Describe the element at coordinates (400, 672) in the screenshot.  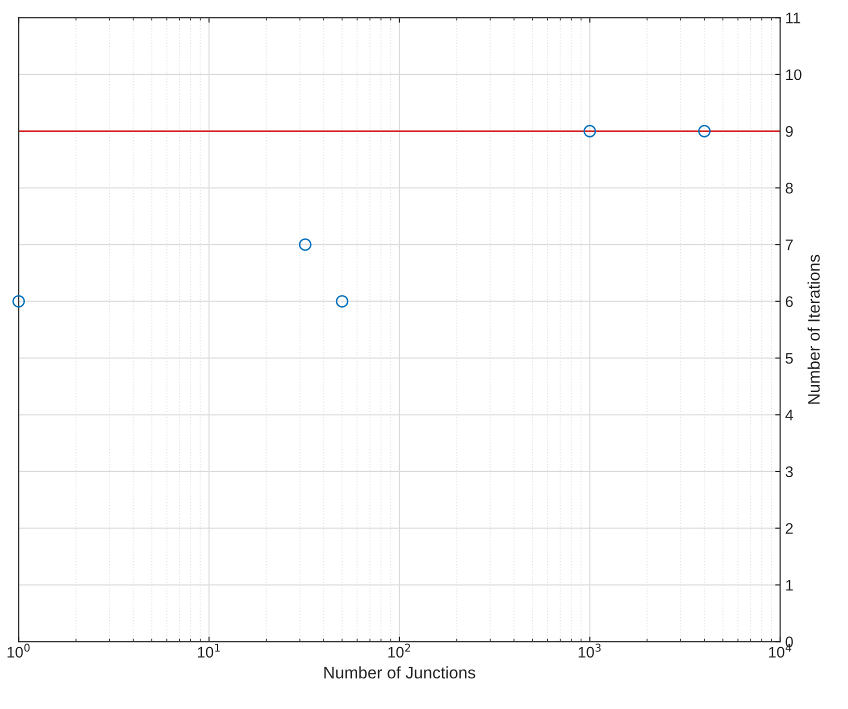
I see `x-axis-title: Number of Junctions` at that location.